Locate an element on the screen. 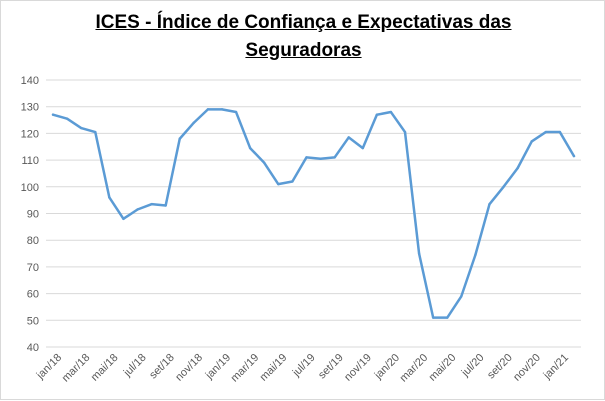 This screenshot has width=605, height=401. x-tick-label: jan/19 is located at coordinates (218, 367).